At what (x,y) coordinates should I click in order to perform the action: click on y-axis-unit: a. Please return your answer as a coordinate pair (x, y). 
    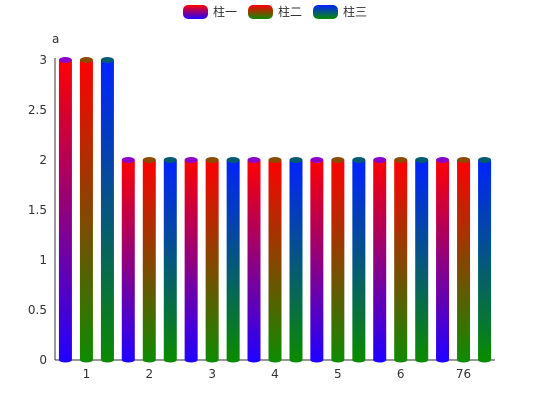
    Looking at the image, I should click on (55, 39).